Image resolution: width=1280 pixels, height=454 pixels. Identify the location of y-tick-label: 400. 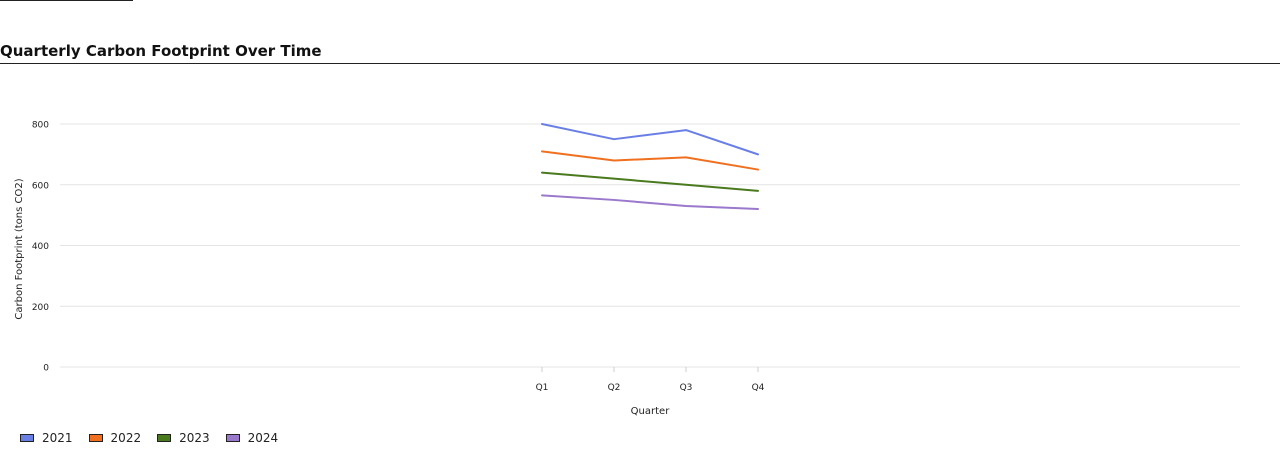
(40, 247).